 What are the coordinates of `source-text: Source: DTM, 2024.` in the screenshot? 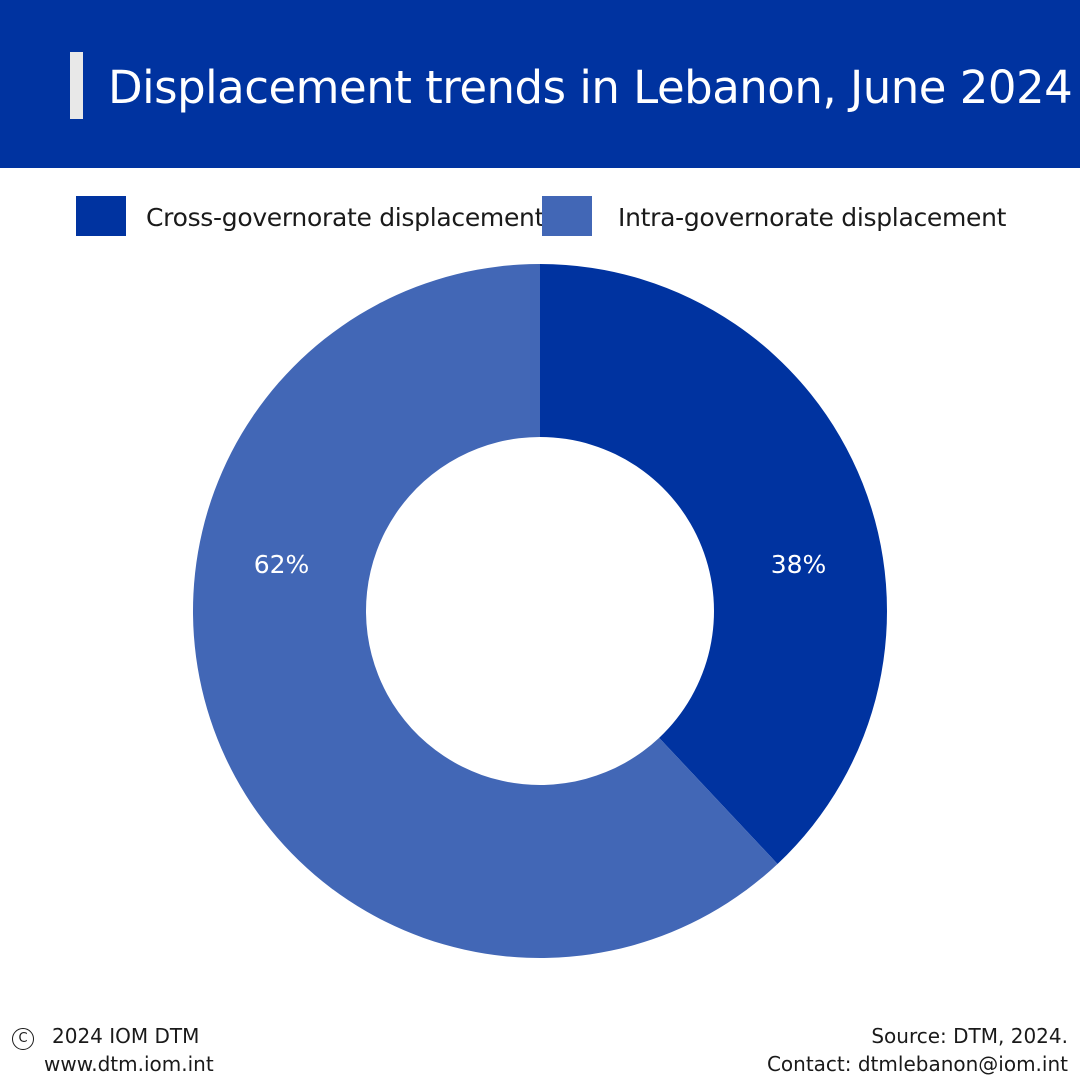 It's located at (969, 1036).